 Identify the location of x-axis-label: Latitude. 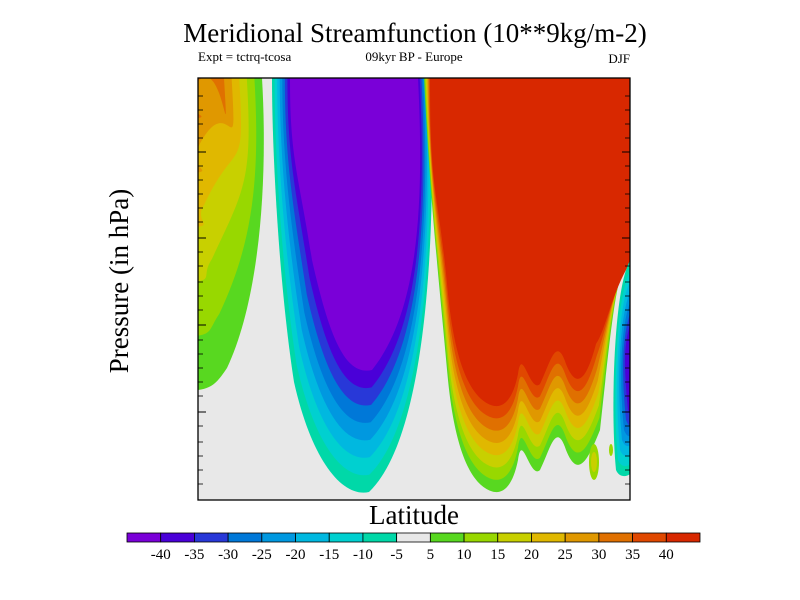
(414, 515).